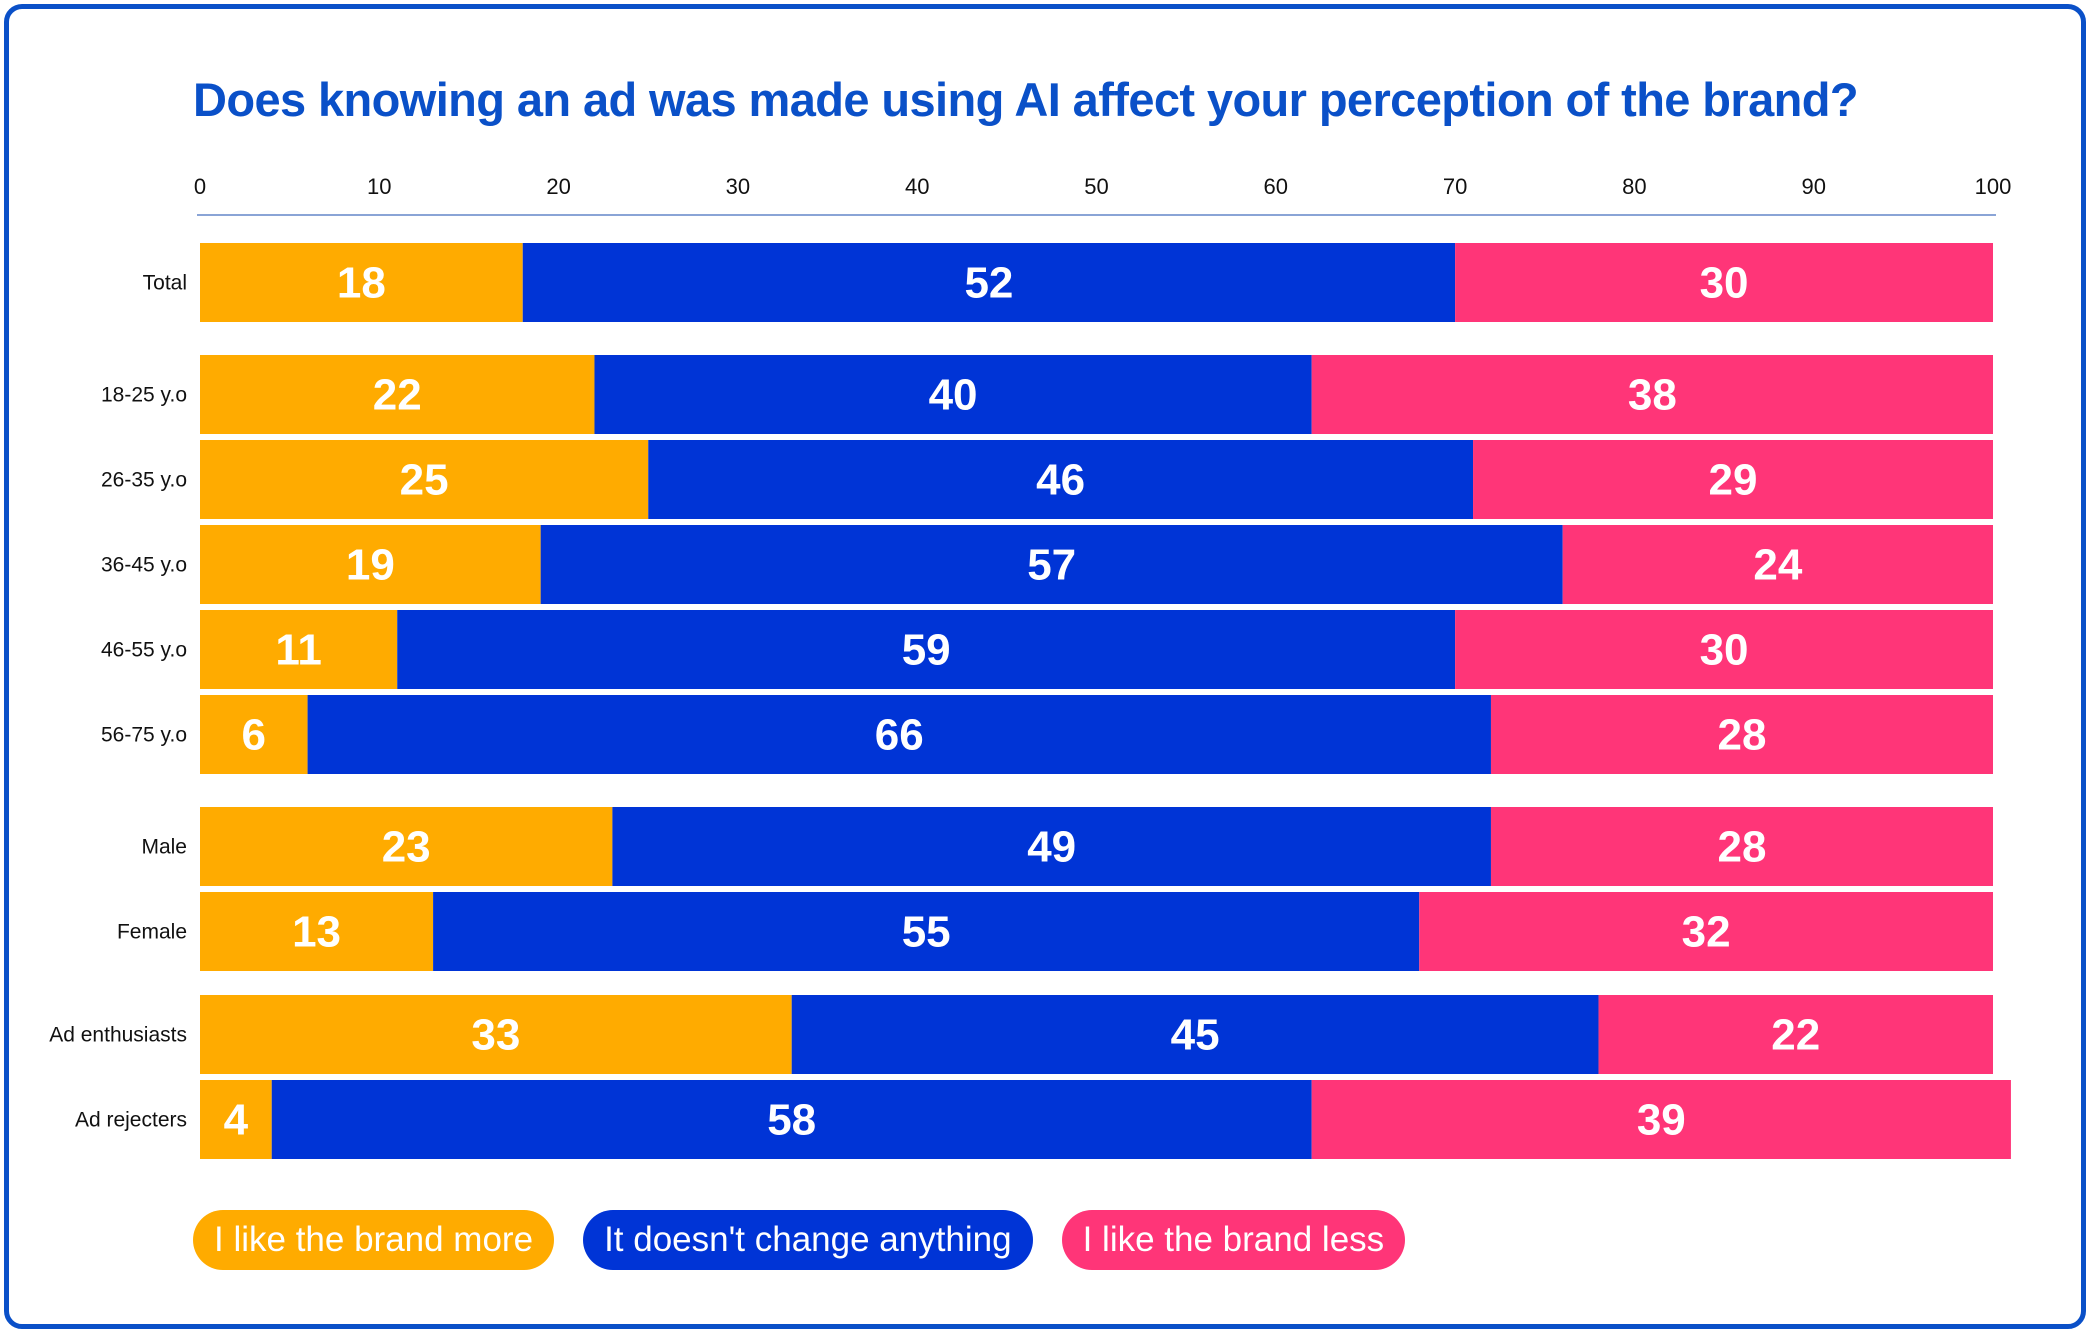 Image resolution: width=2088 pixels, height=1331 pixels. What do you see at coordinates (1813, 186) in the screenshot?
I see `x-tick-label: 90` at bounding box center [1813, 186].